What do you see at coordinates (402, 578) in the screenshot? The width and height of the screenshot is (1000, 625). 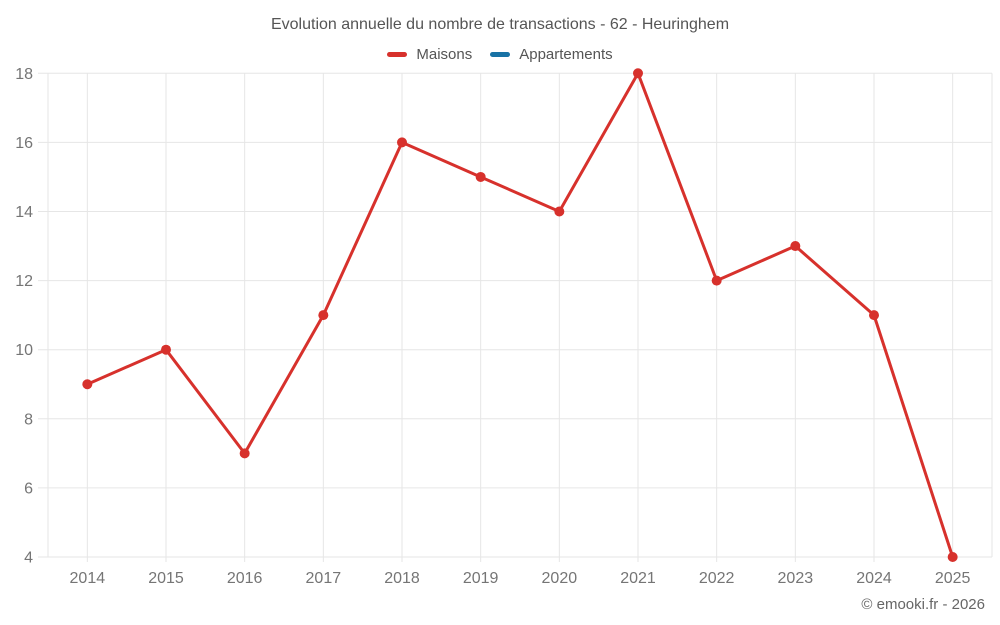 I see `x-axis-label: 2018` at bounding box center [402, 578].